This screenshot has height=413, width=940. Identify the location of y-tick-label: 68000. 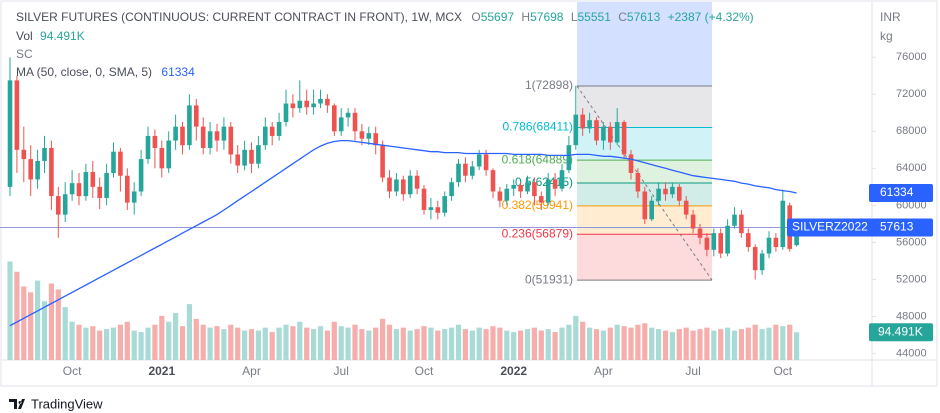
(911, 131).